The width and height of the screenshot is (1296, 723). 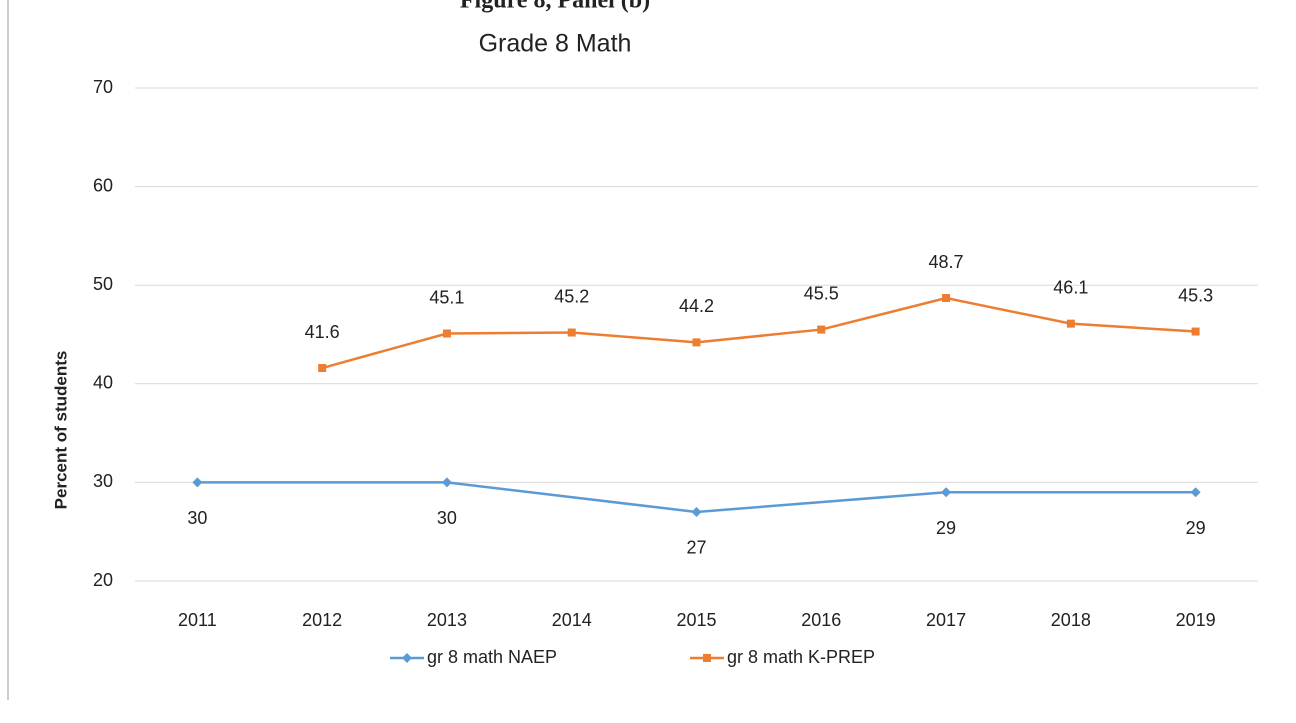 What do you see at coordinates (821, 293) in the screenshot?
I see `data-label: 45.5` at bounding box center [821, 293].